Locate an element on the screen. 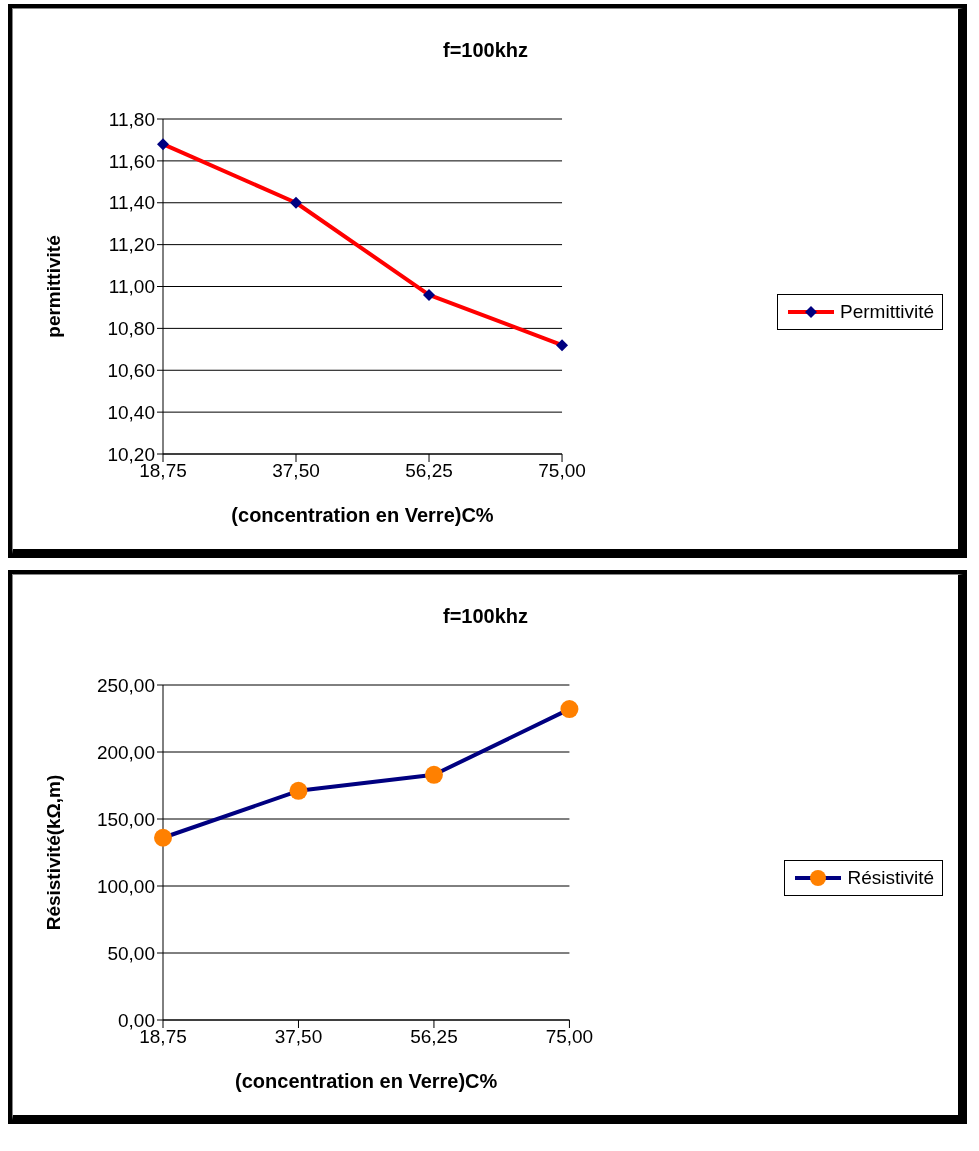  y-tick-label: 10,60 is located at coordinates (131, 370).